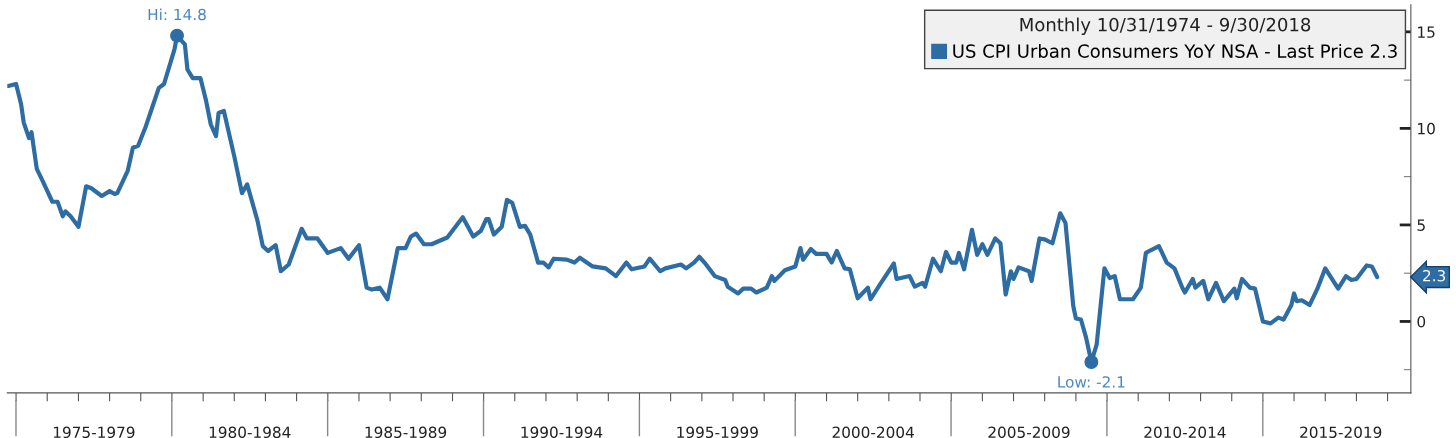 The height and width of the screenshot is (438, 1456). What do you see at coordinates (406, 432) in the screenshot?
I see `x-tick-label: 1985-1989` at bounding box center [406, 432].